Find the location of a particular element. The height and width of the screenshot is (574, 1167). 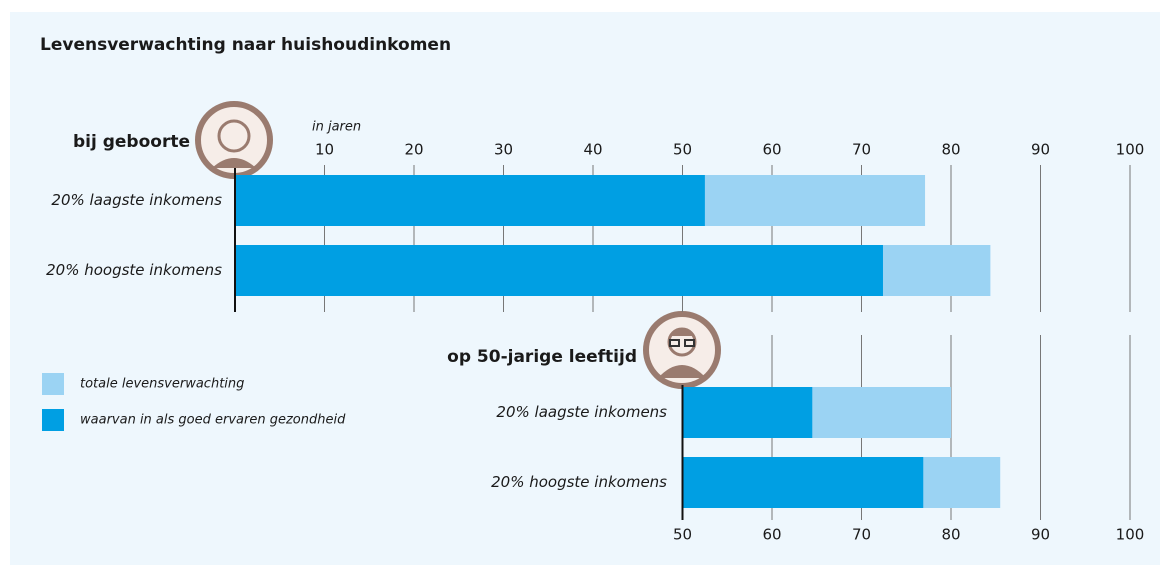

chart-title: Levensverwachting naar huishoudinkomen is located at coordinates (245, 45).